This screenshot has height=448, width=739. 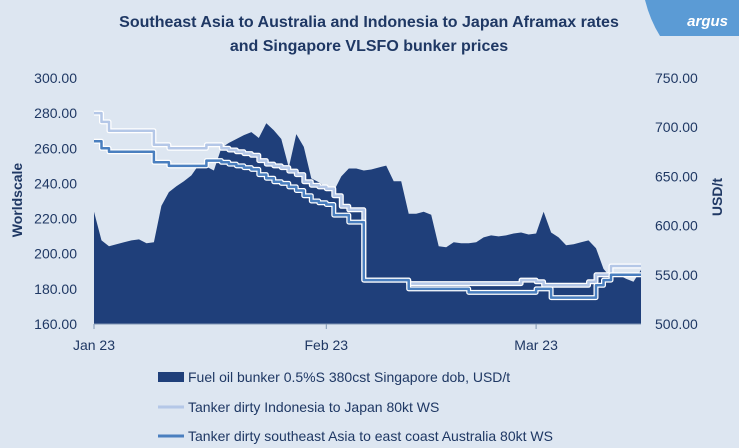 What do you see at coordinates (55, 78) in the screenshot?
I see `y-tick-label: 300.00` at bounding box center [55, 78].